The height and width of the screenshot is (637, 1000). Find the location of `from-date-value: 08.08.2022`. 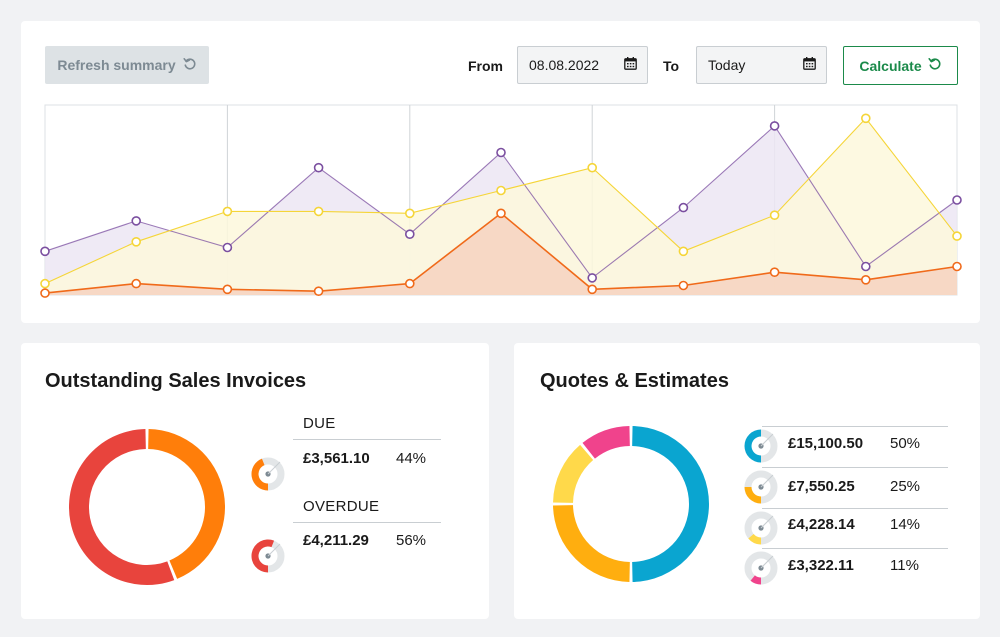

from-date-value: 08.08.2022 is located at coordinates (564, 65).